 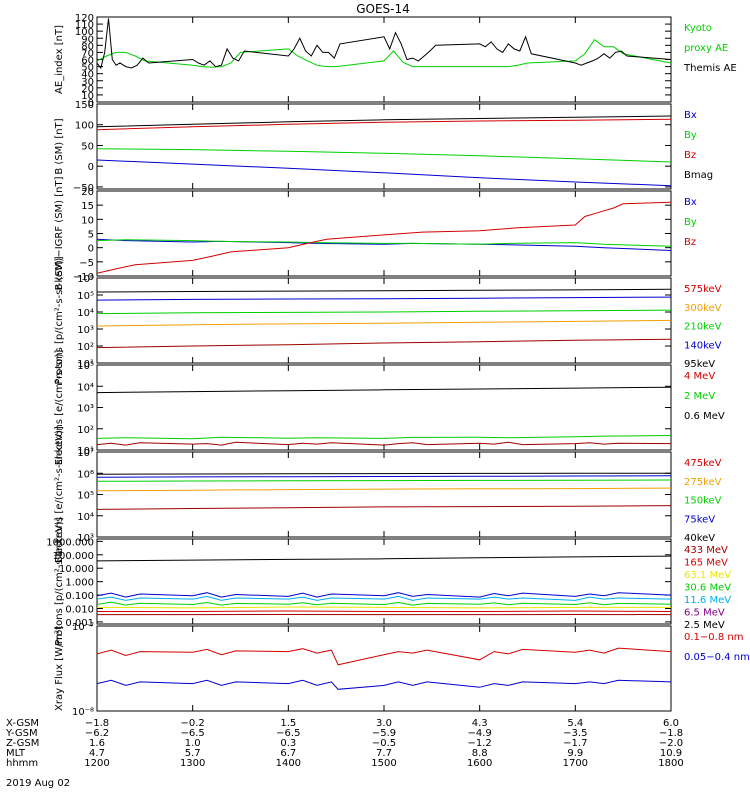 What do you see at coordinates (383, 147) in the screenshot?
I see `panel-2: −50 0 50 100 150 B (SM) [nT] Bx By Bz Bmag` at bounding box center [383, 147].